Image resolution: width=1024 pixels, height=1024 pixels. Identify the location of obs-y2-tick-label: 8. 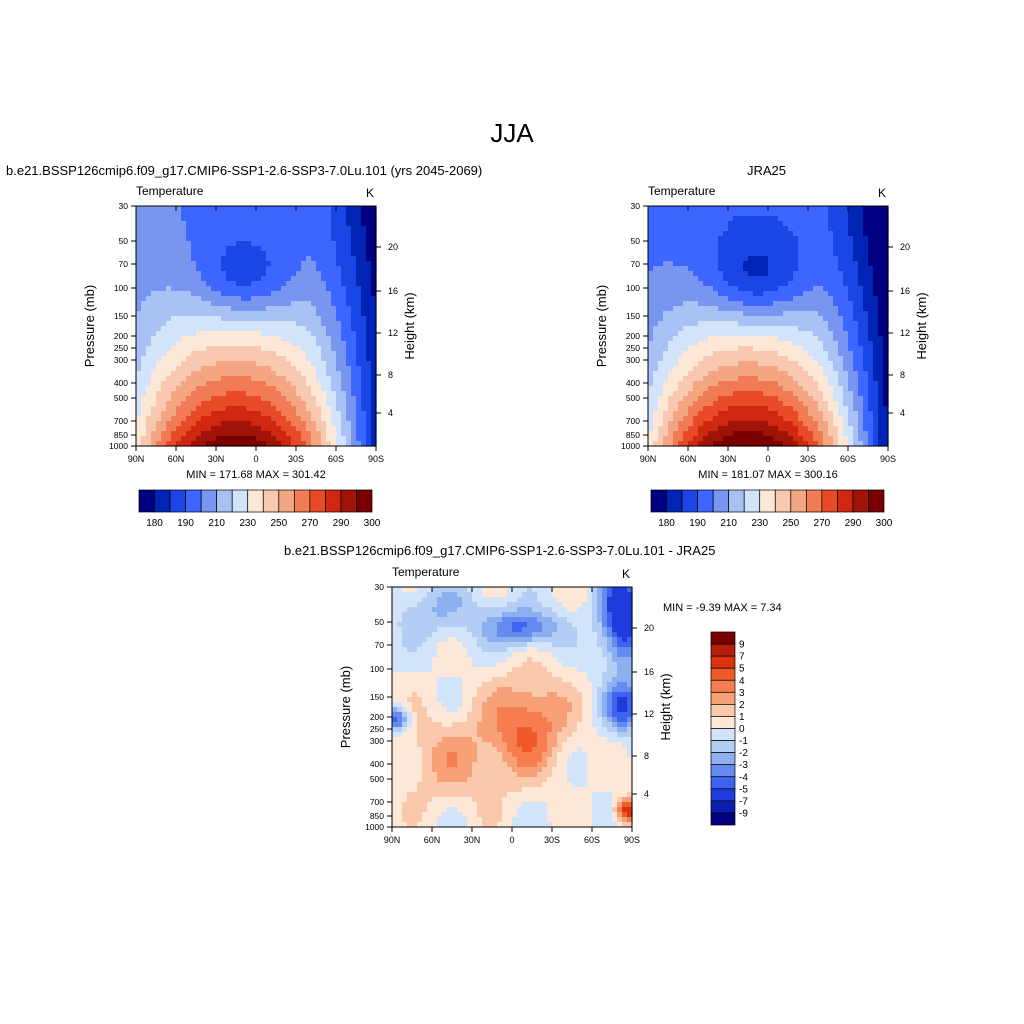
(902, 375).